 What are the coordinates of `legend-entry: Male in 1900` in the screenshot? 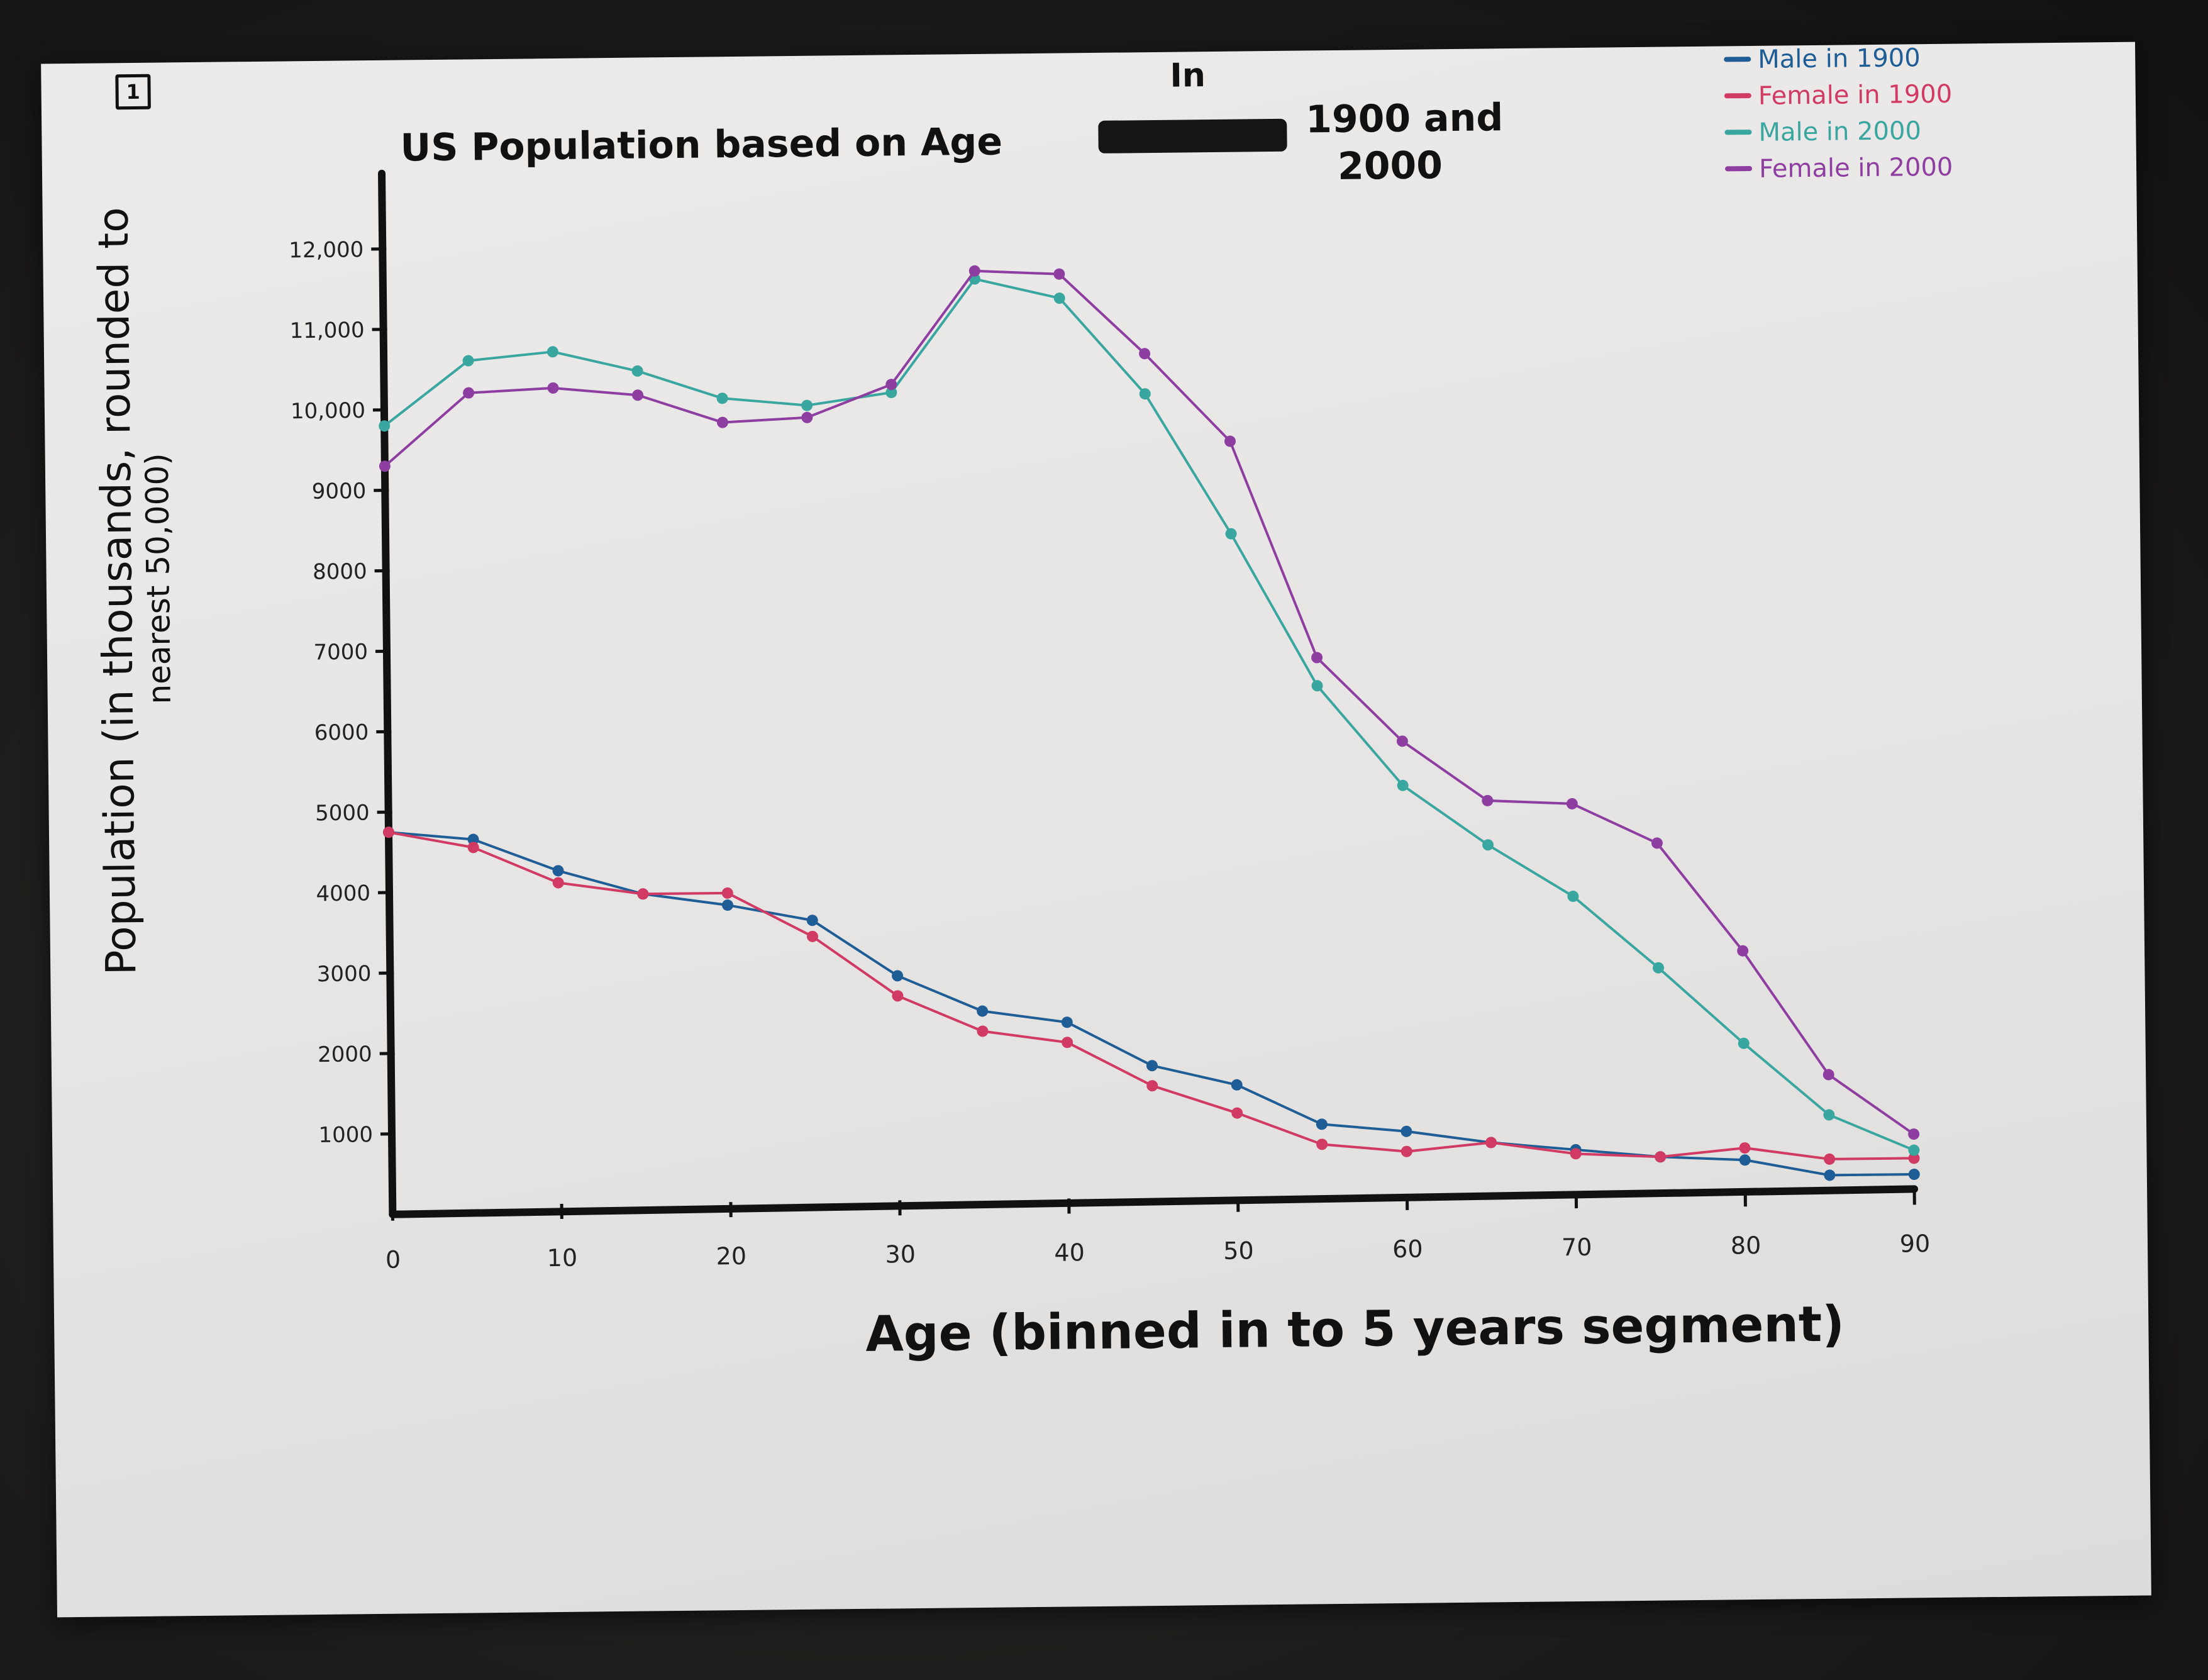 It's located at (1839, 58).